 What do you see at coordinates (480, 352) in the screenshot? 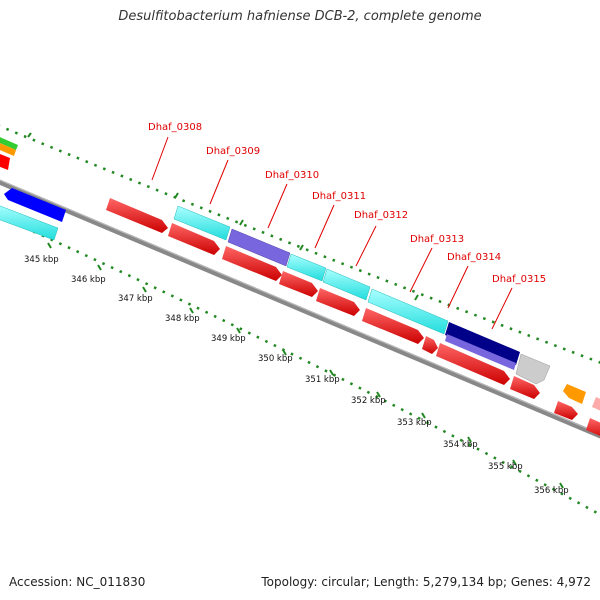
I see `gene-0314b` at bounding box center [480, 352].